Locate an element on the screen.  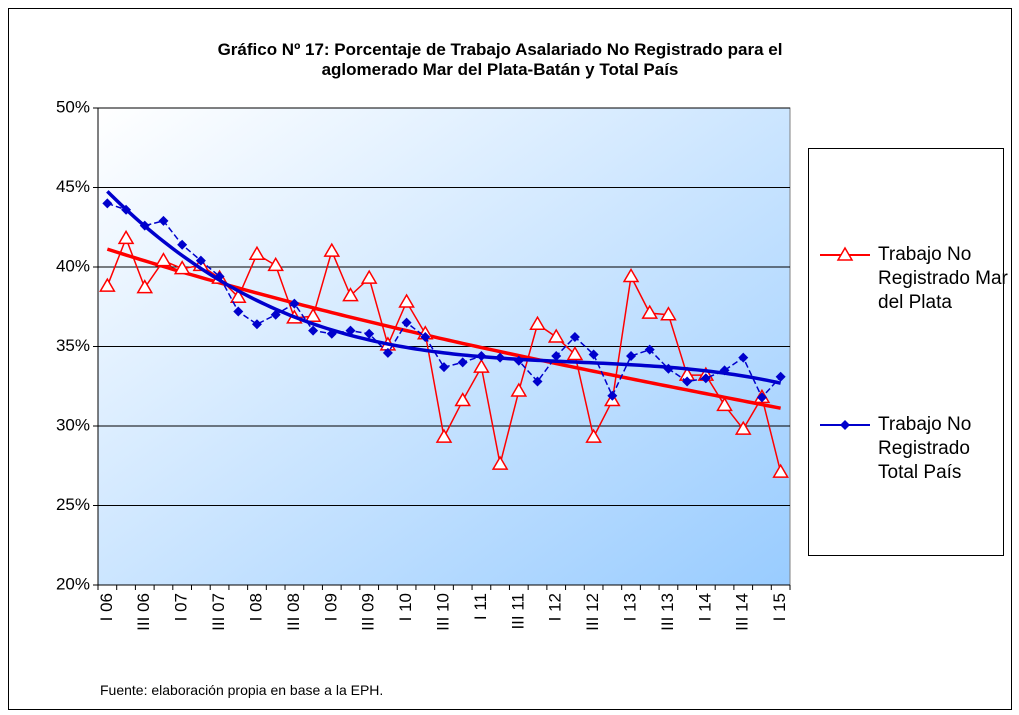
y-tick-label: 35% is located at coordinates (73, 345).